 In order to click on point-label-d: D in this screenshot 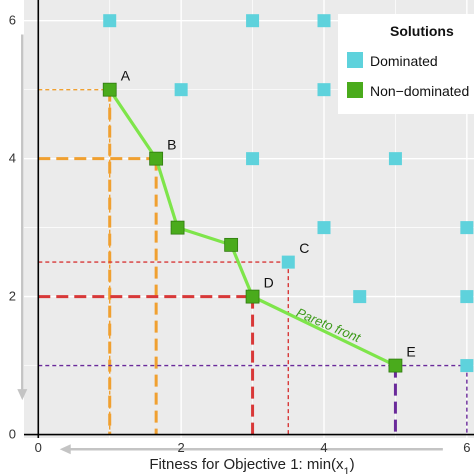, I will do `click(269, 283)`.